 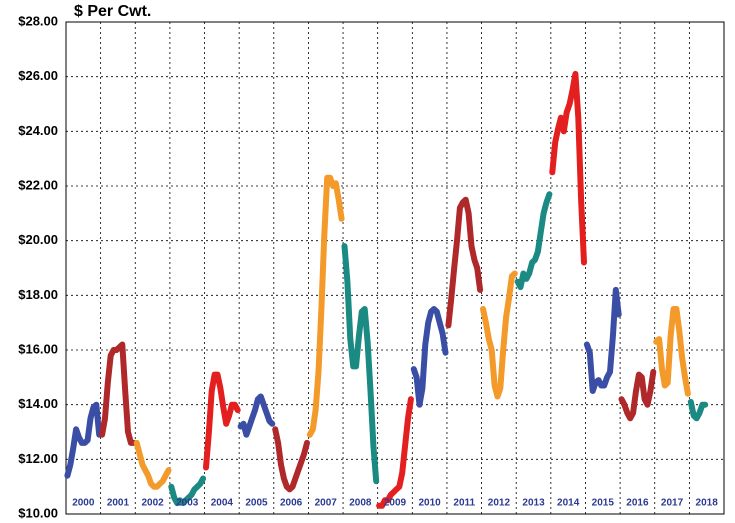 I want to click on x-tick-label: 2013, so click(x=533, y=503).